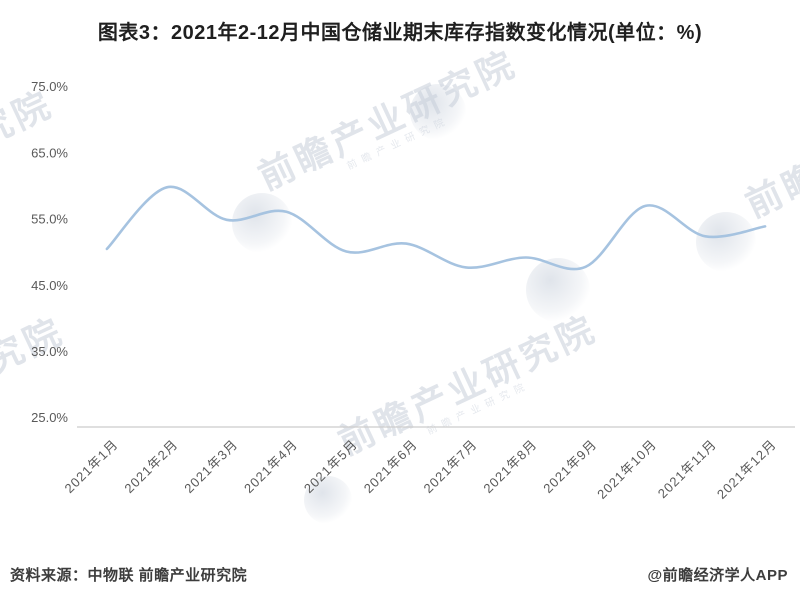 Image resolution: width=800 pixels, height=605 pixels. I want to click on y-tick-label: 45.0%, so click(49, 285).